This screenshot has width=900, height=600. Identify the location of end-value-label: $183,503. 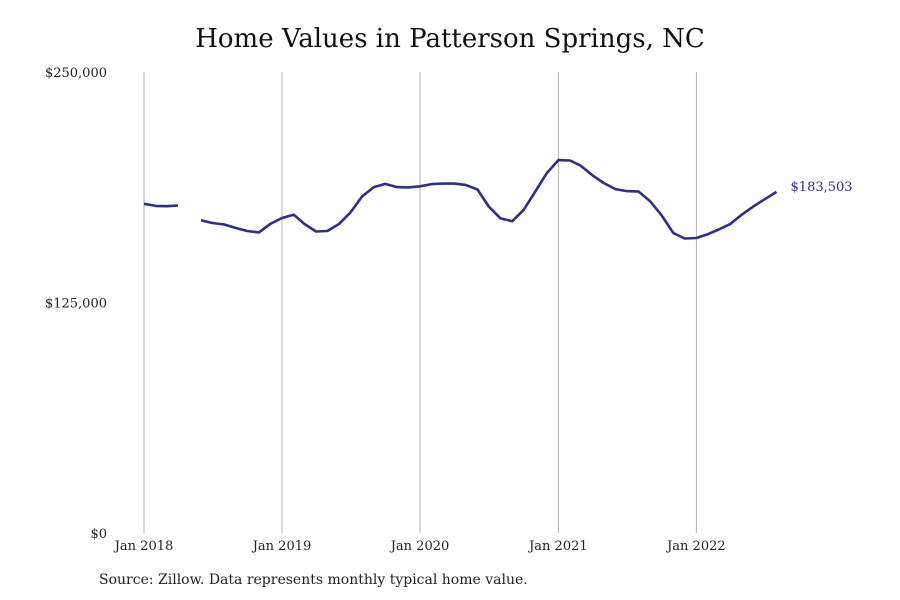
(822, 187).